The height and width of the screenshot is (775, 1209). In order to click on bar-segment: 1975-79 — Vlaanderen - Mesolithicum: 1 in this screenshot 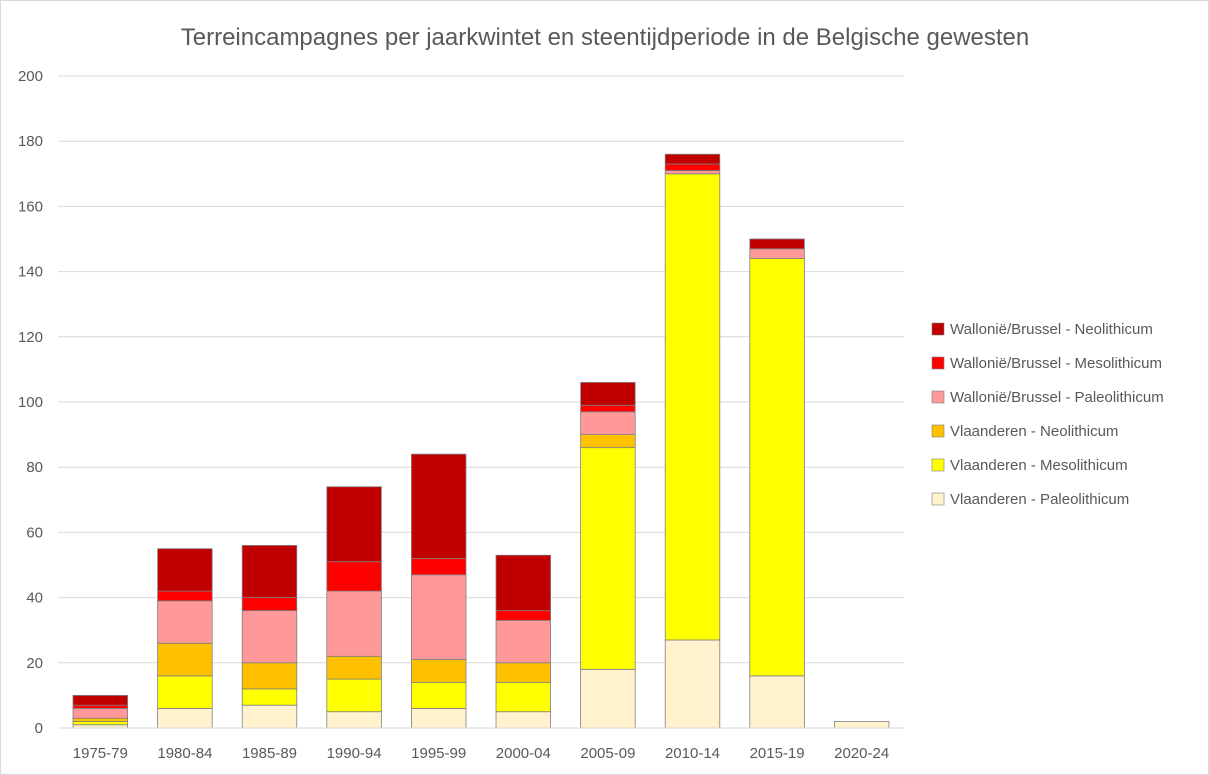, I will do `click(100, 723)`.